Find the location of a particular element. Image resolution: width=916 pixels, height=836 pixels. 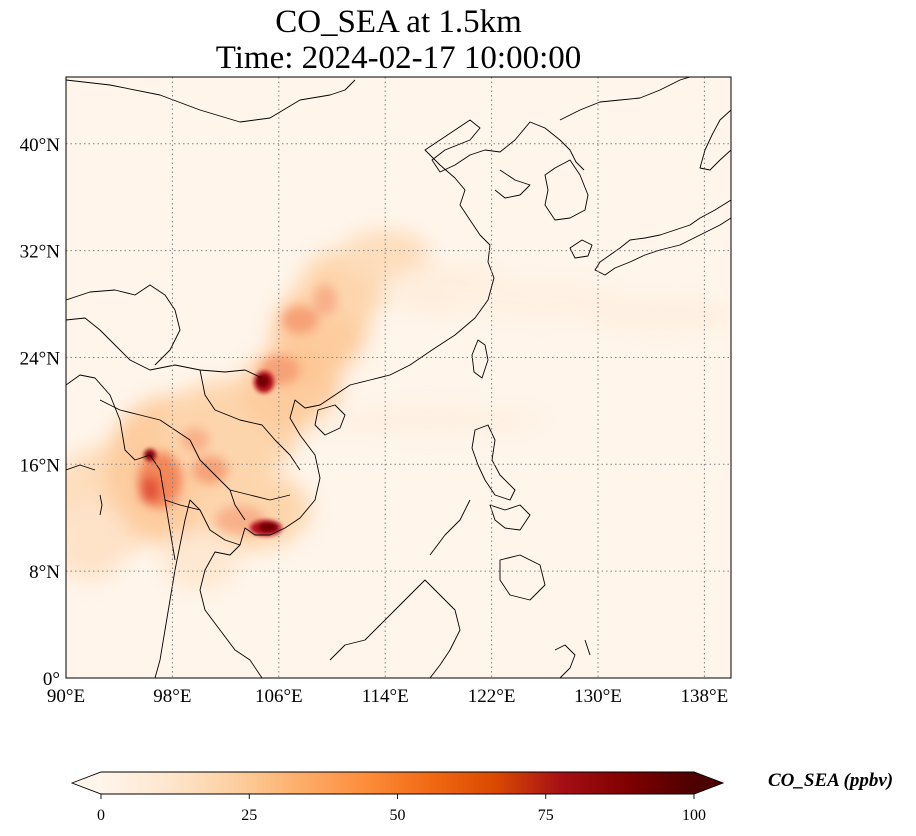

japan-coast is located at coordinates (662, 237).